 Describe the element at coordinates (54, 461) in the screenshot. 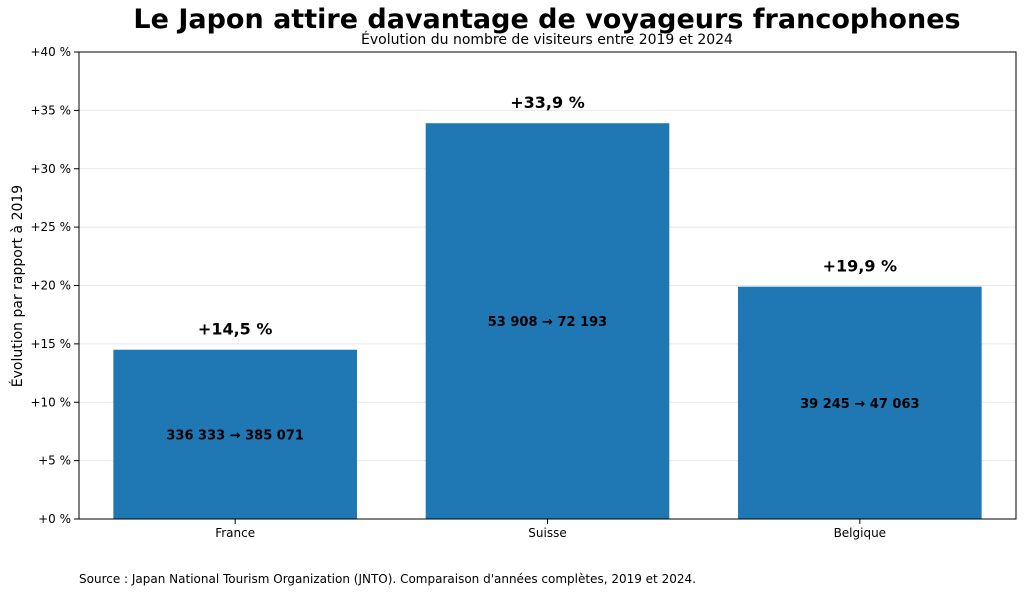

I see `y-tick-label: +5 %` at that location.